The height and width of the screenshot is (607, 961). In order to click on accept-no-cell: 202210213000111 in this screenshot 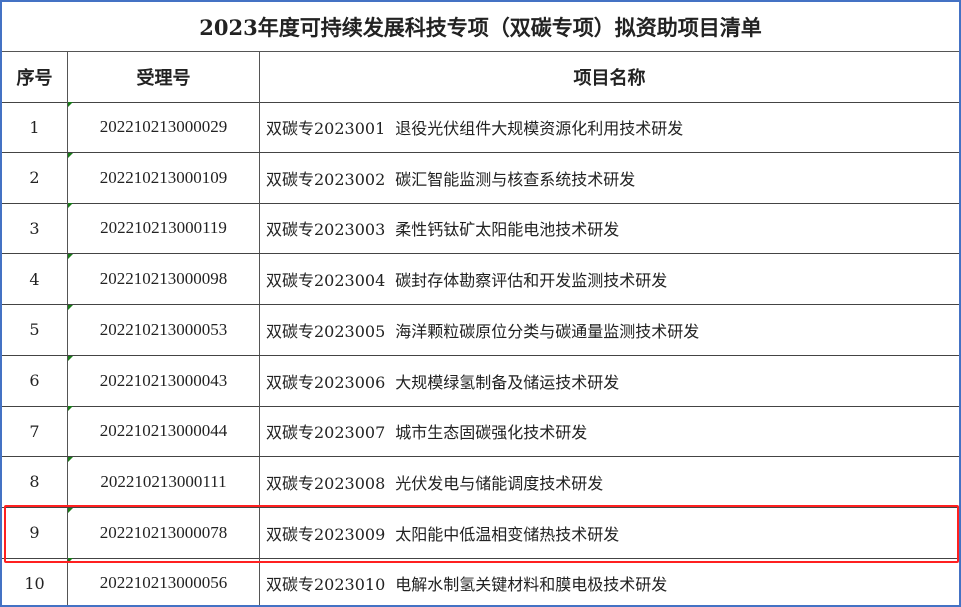, I will do `click(164, 481)`.